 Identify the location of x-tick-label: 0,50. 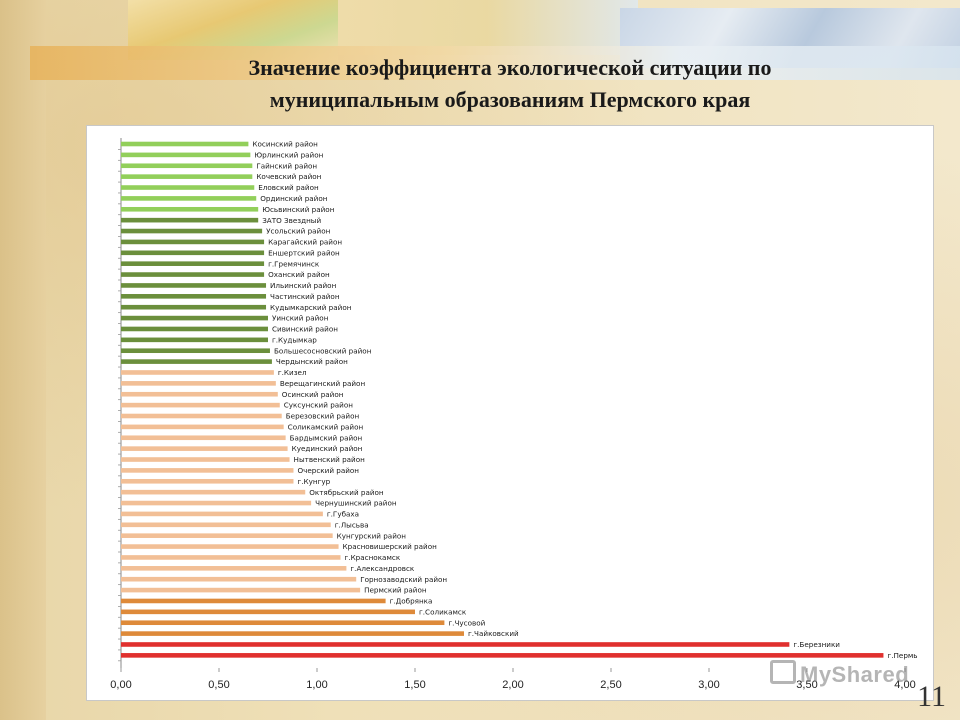
(218, 685).